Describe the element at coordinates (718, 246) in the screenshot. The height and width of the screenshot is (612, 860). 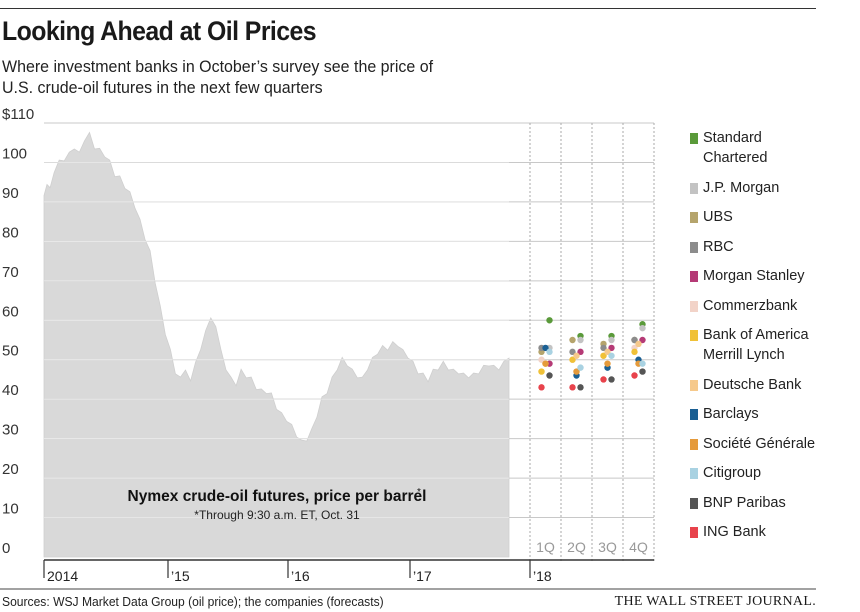
I see `legend-label: RBC` at that location.